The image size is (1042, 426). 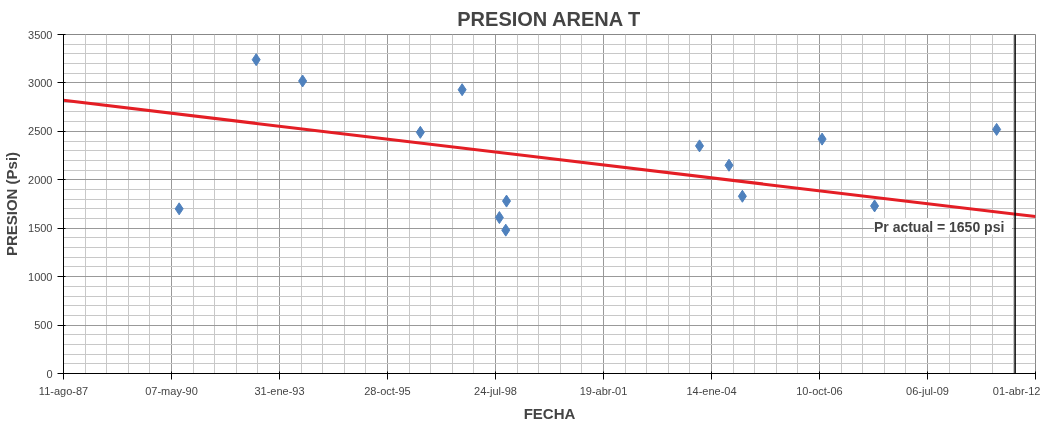 I want to click on x-tick-label: 11-ago-87, so click(x=63, y=390).